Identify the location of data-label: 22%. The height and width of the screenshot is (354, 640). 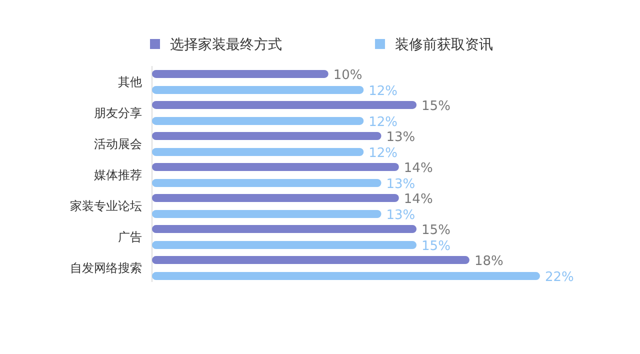
(559, 278).